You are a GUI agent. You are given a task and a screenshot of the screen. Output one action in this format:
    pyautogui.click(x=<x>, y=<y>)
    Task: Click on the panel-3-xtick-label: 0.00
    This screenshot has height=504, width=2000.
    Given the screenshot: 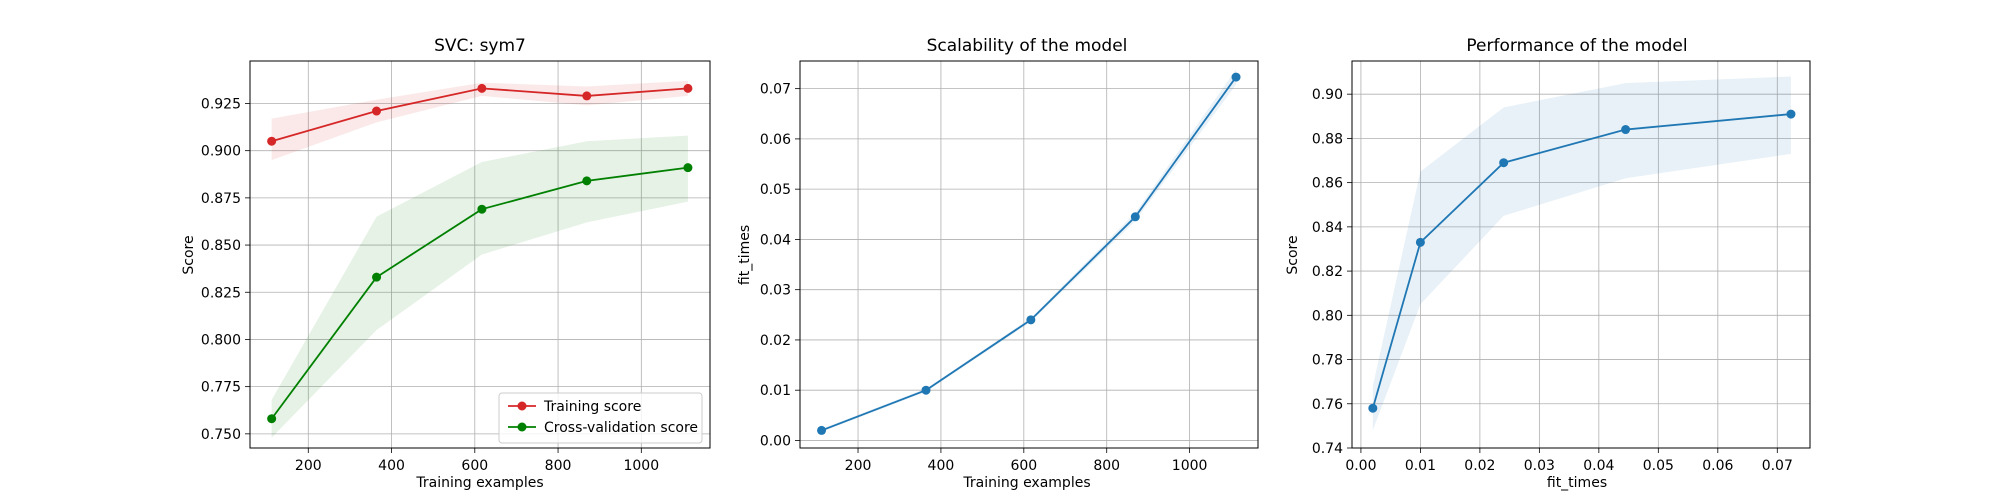 What is the action you would take?
    pyautogui.click(x=1360, y=466)
    